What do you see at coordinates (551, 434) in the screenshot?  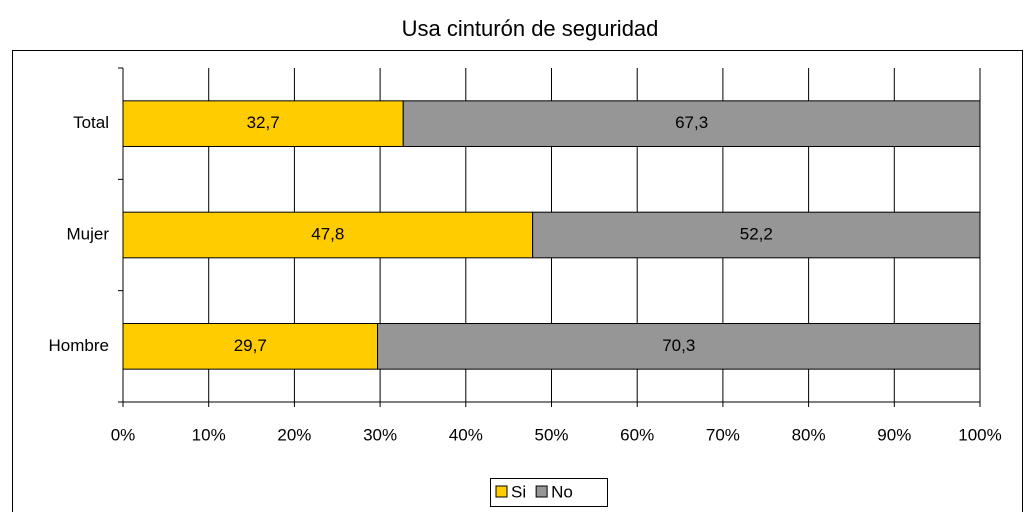 I see `x-tick-label: 50%` at bounding box center [551, 434].